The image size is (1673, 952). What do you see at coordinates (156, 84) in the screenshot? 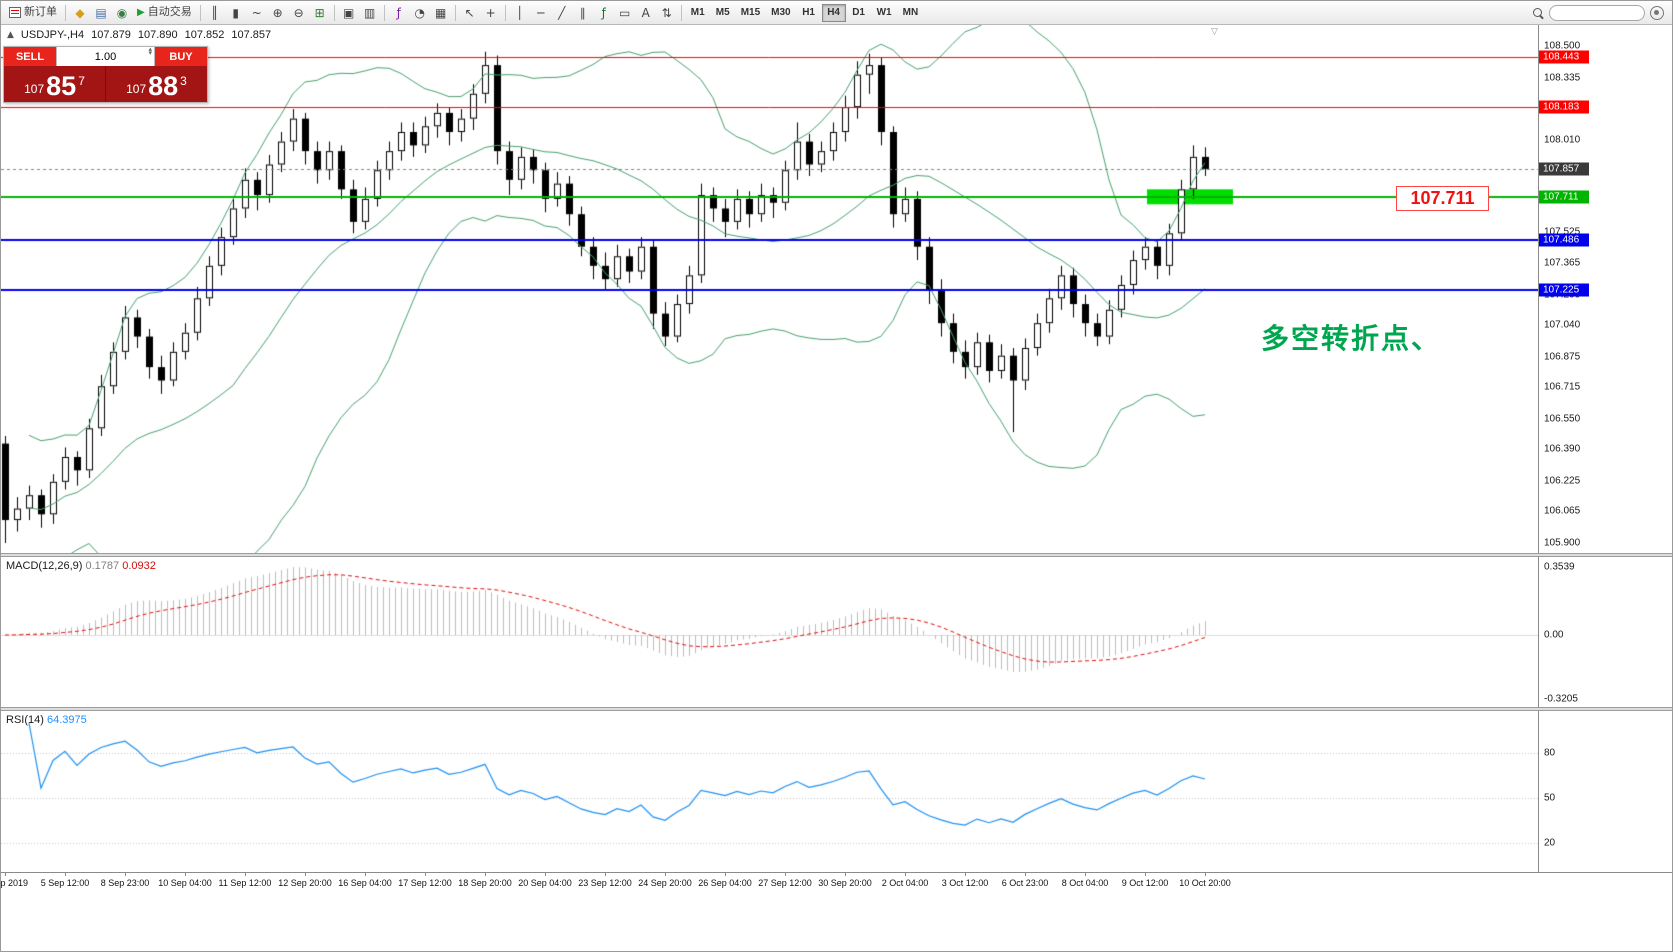
I see `buy-price: 107 88 3` at bounding box center [156, 84].